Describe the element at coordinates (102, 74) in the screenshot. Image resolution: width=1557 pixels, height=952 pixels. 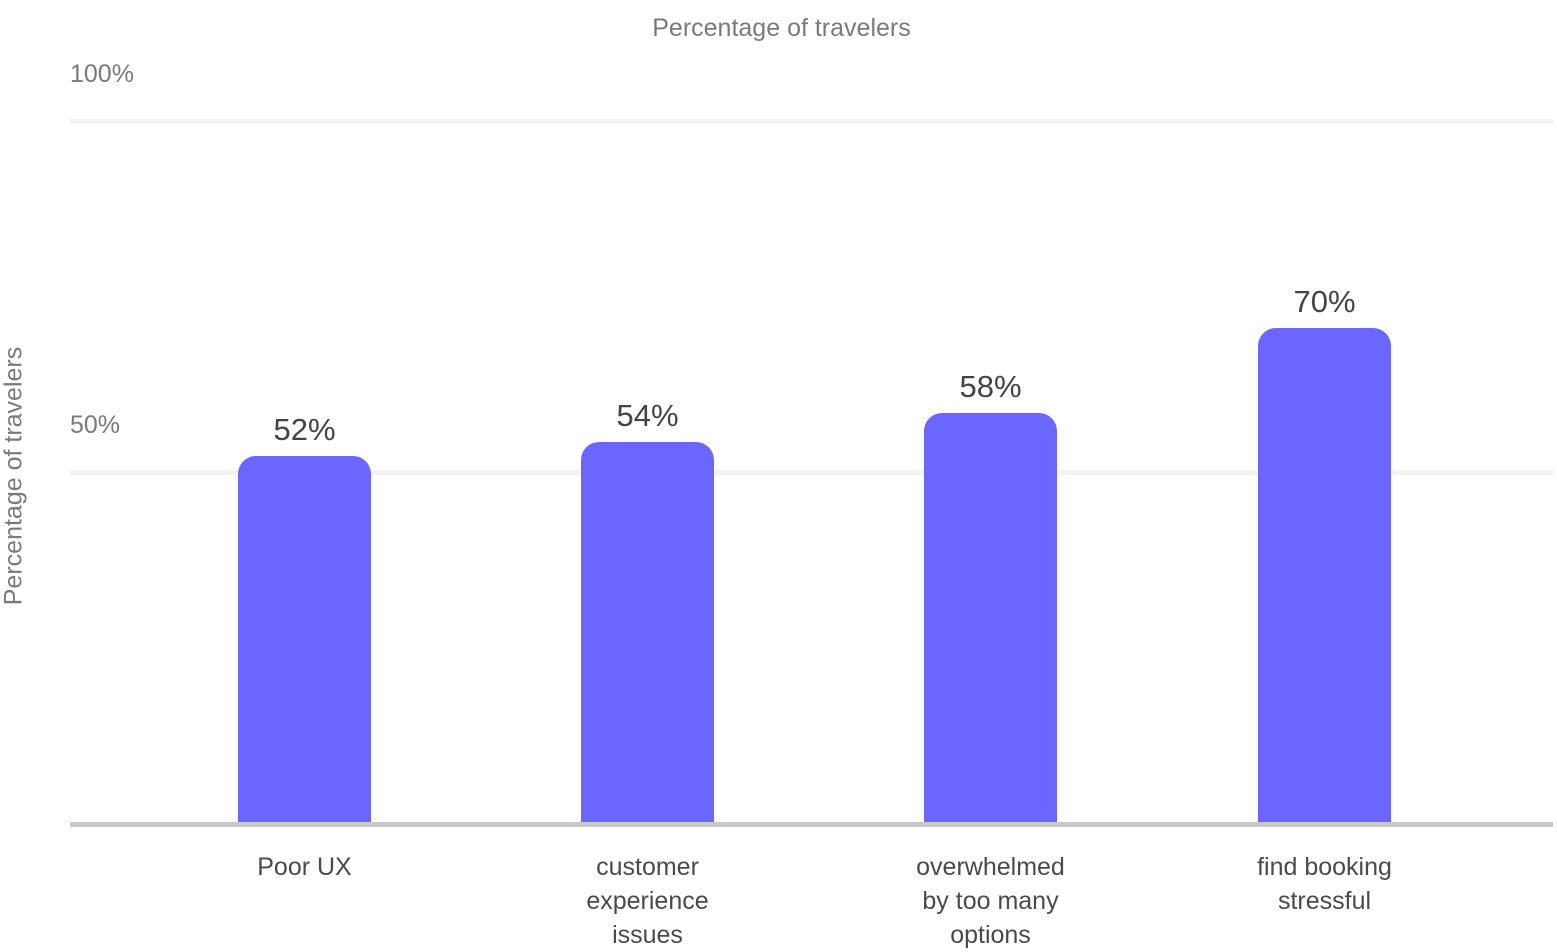
I see `y-tick-100: 100%` at that location.